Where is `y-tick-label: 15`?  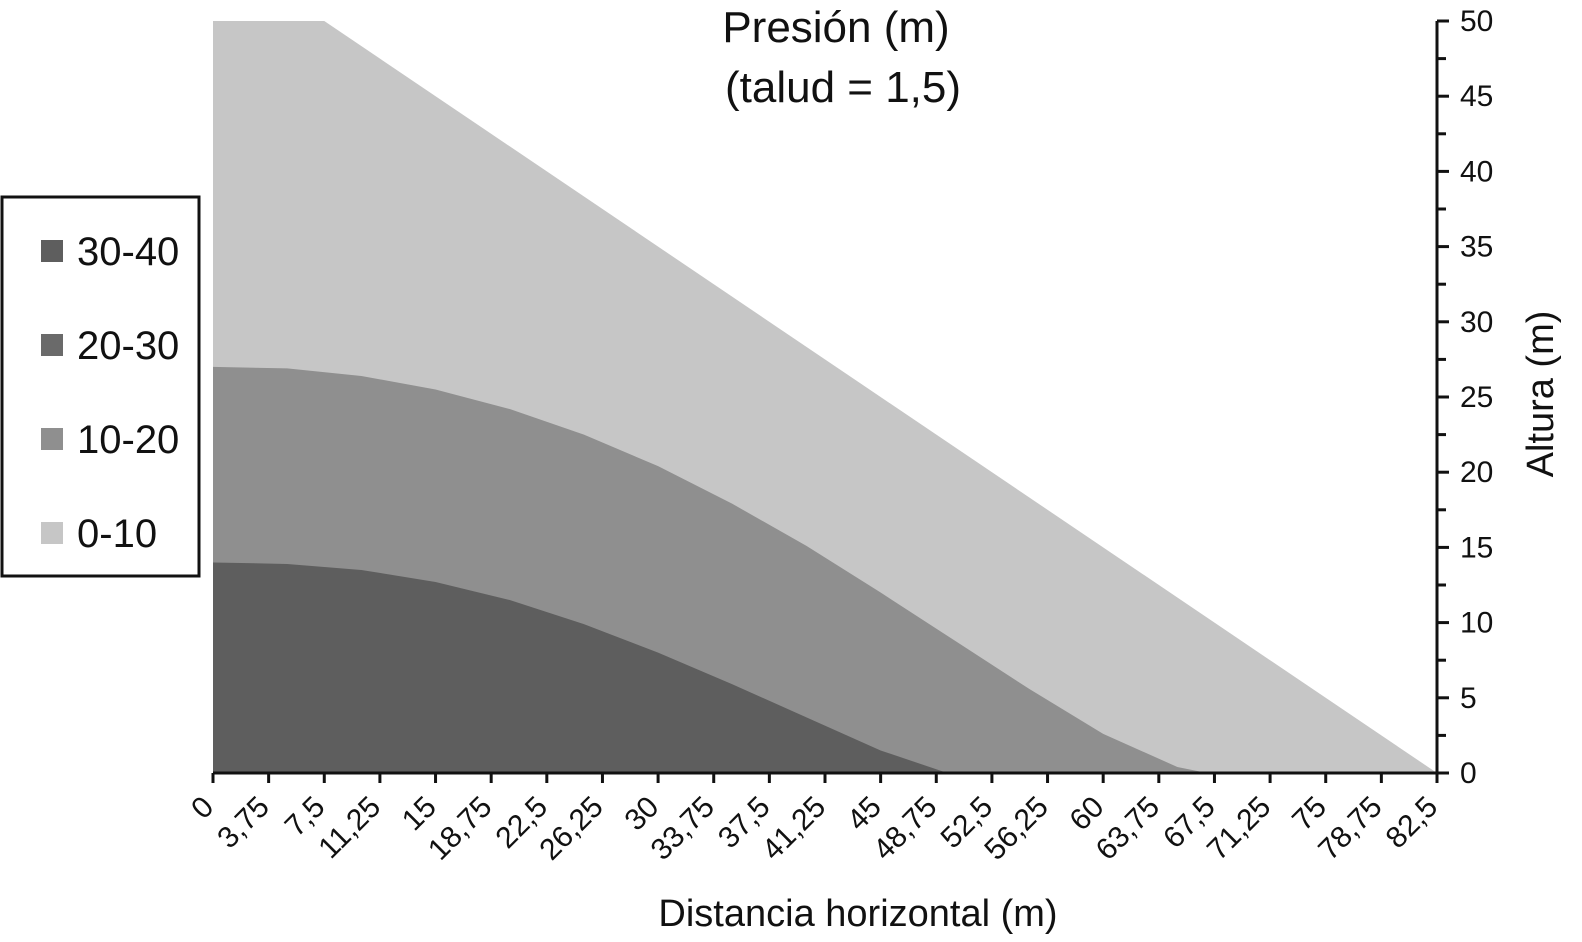
y-tick-label: 15 is located at coordinates (1476, 547).